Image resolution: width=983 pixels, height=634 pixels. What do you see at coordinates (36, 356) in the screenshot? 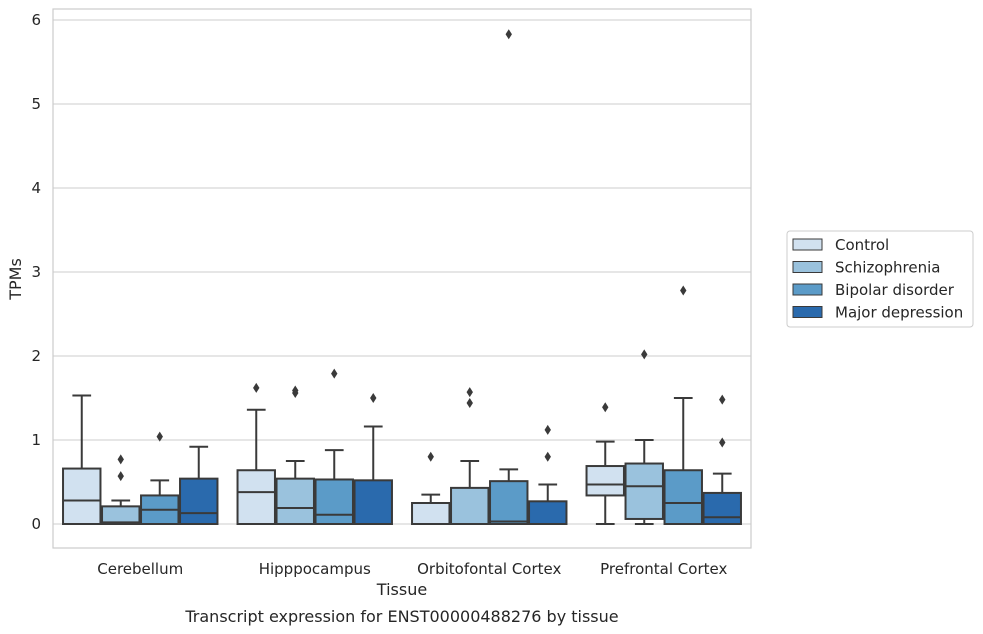
I see `y-tick-label: 2` at bounding box center [36, 356].